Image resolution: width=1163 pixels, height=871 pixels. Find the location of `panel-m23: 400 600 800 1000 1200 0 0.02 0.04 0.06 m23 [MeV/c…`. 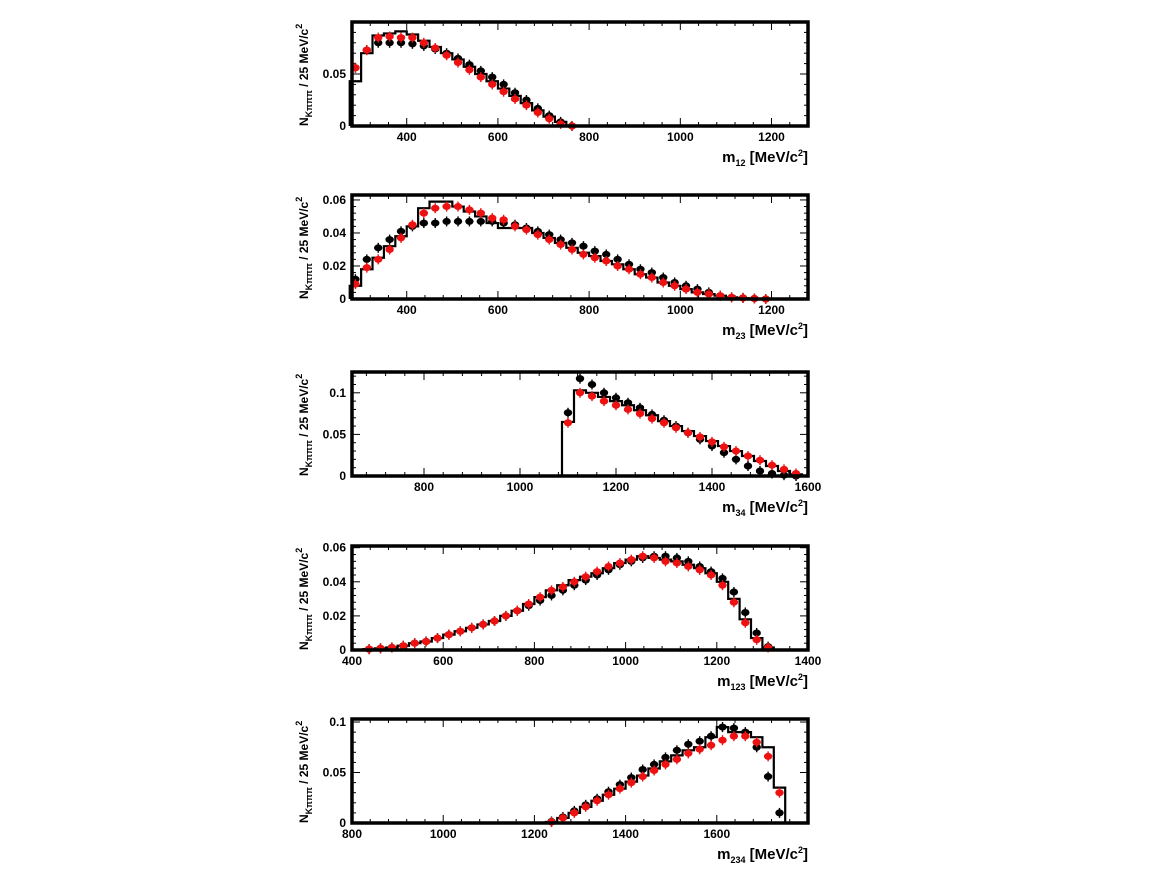

panel-m23: 400 600 800 1000 1200 0 0.02 0.04 0.06 m23 [MeV/c… is located at coordinates (552, 267).